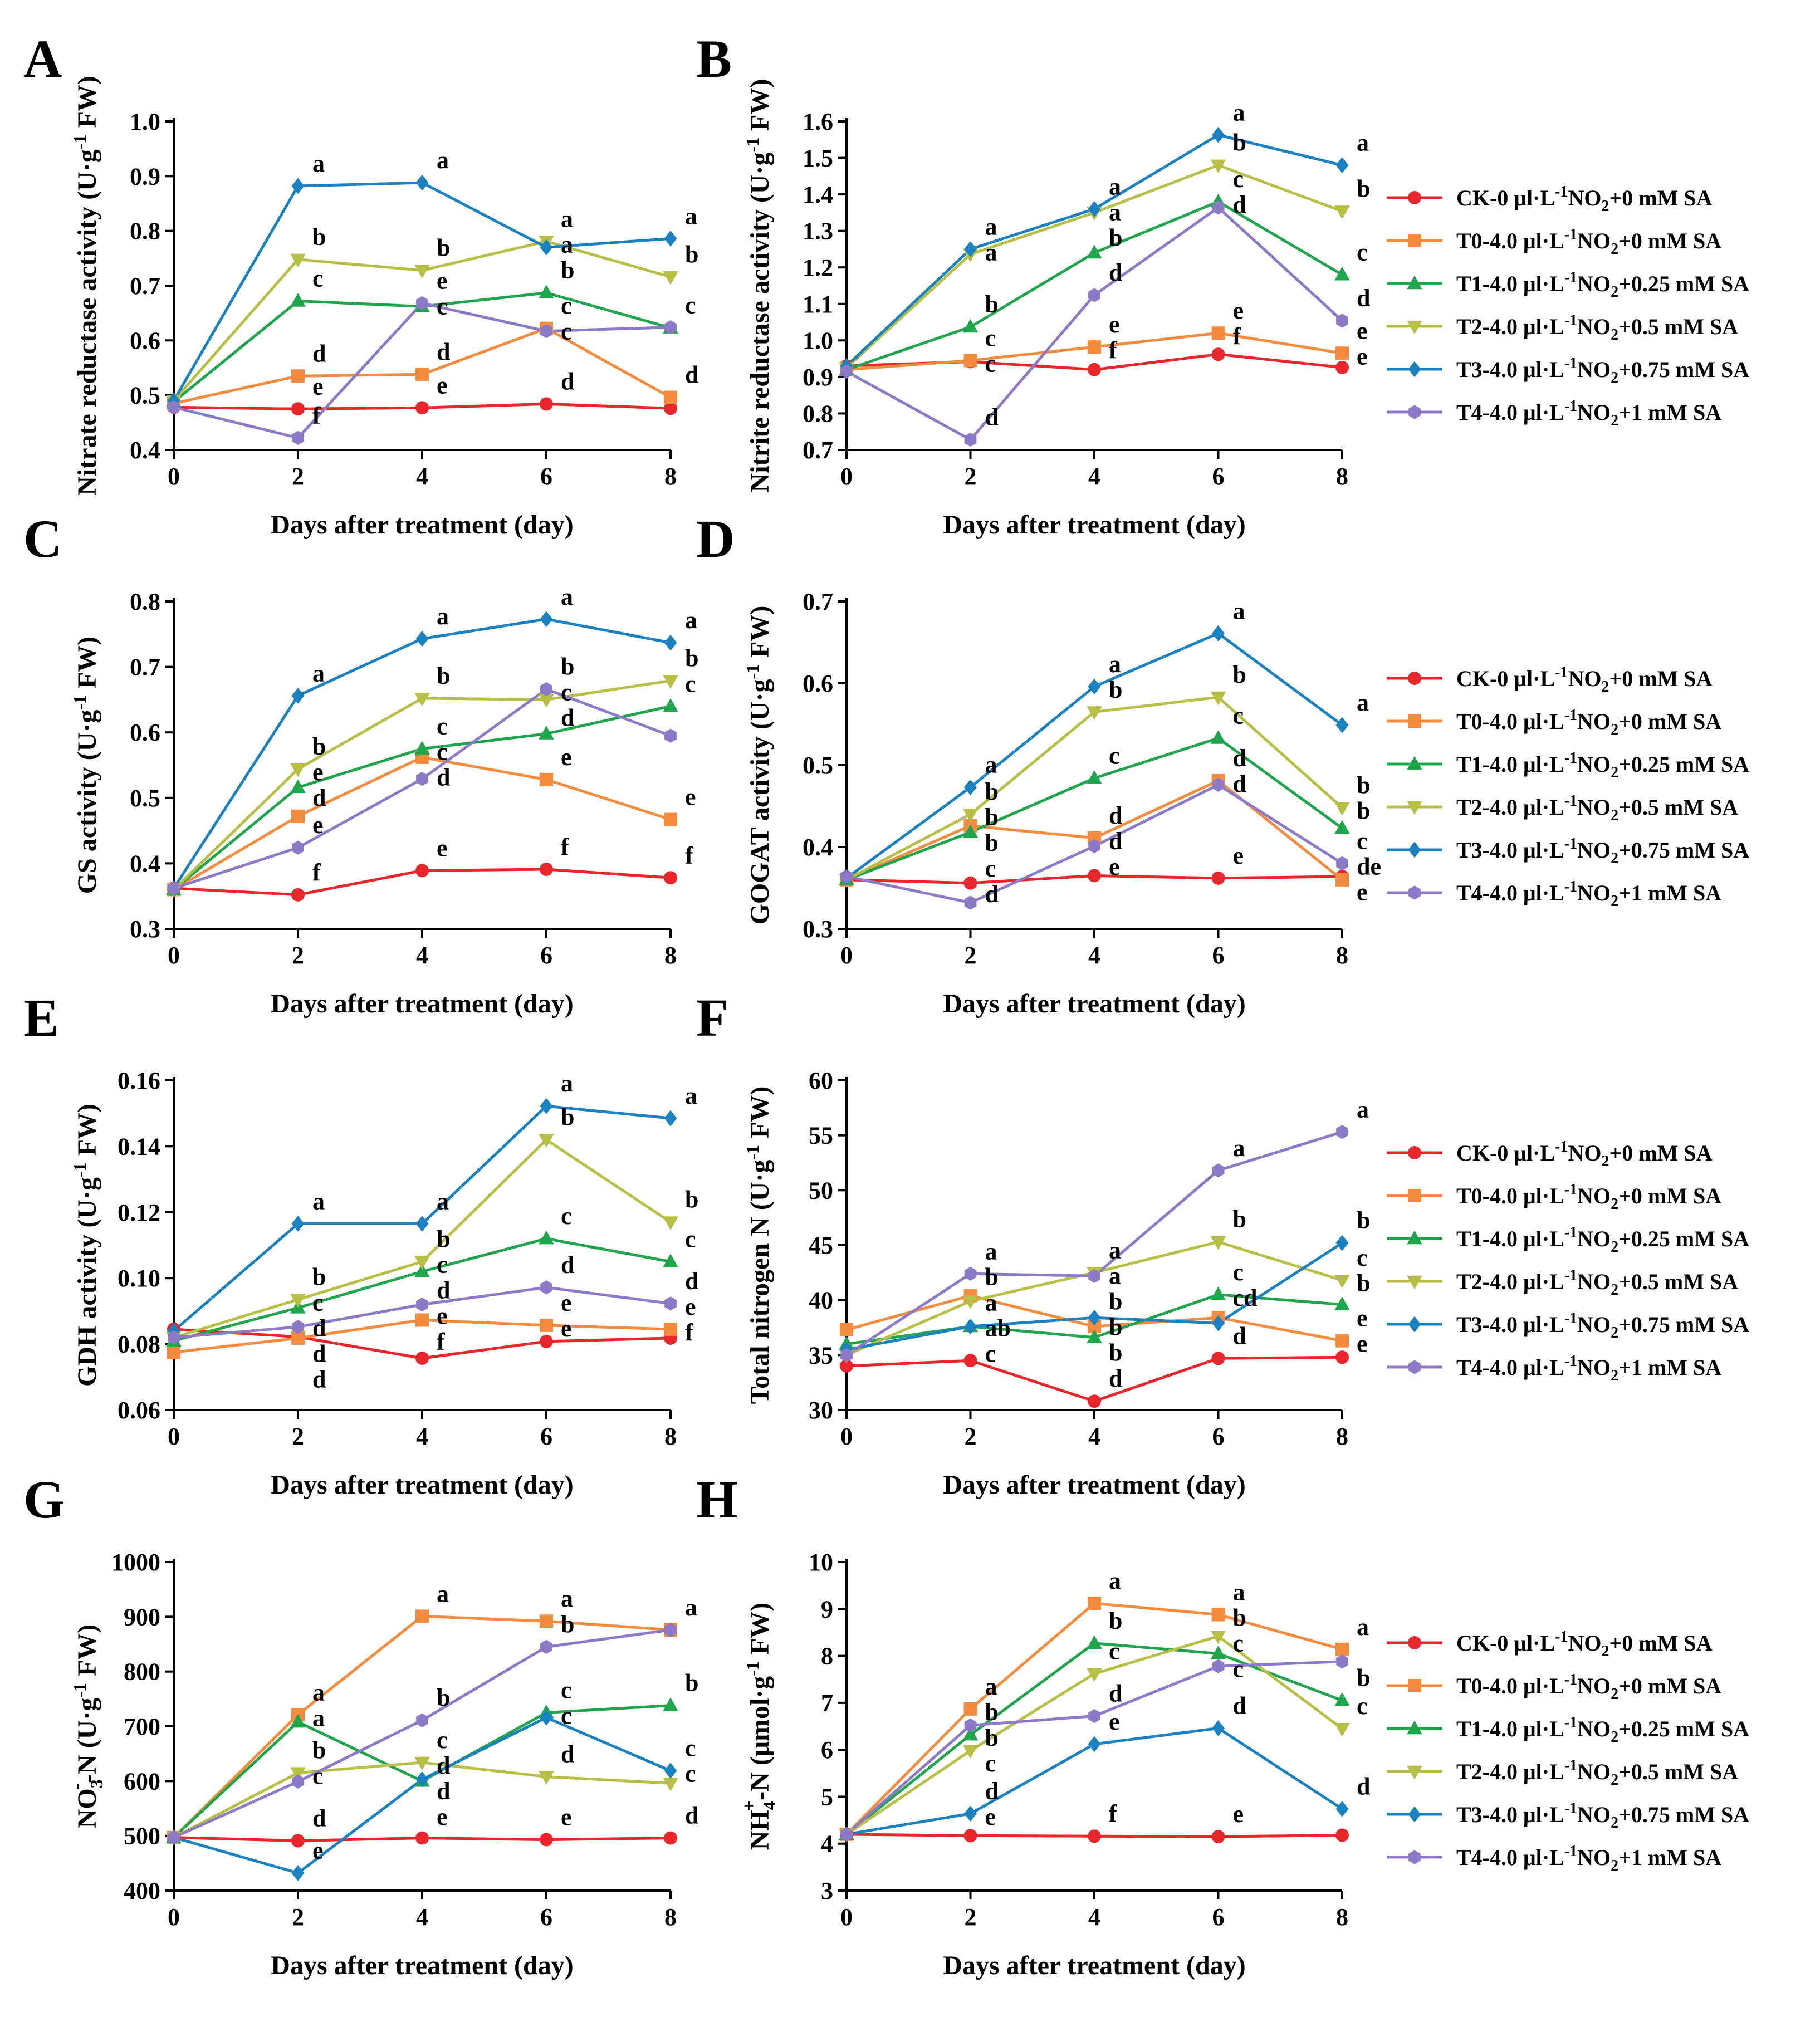 This screenshot has height=2017, width=1820. I want to click on significance-letter-T4: c, so click(1239, 1668).